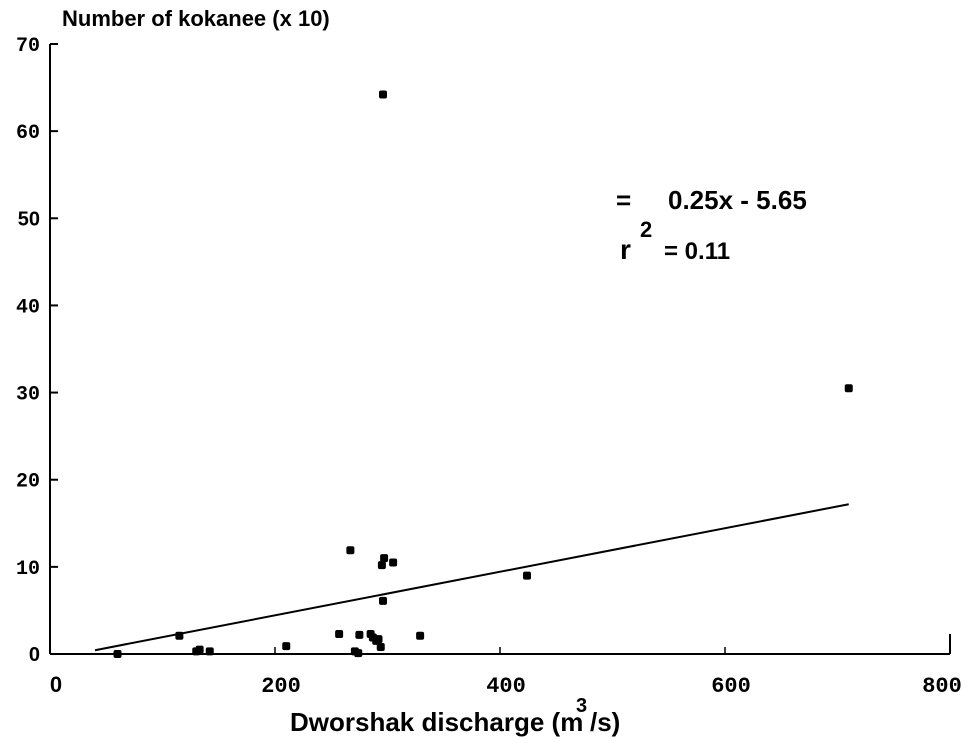 Image resolution: width=980 pixels, height=742 pixels. What do you see at coordinates (56, 684) in the screenshot?
I see `x-tick-label: 0` at bounding box center [56, 684].